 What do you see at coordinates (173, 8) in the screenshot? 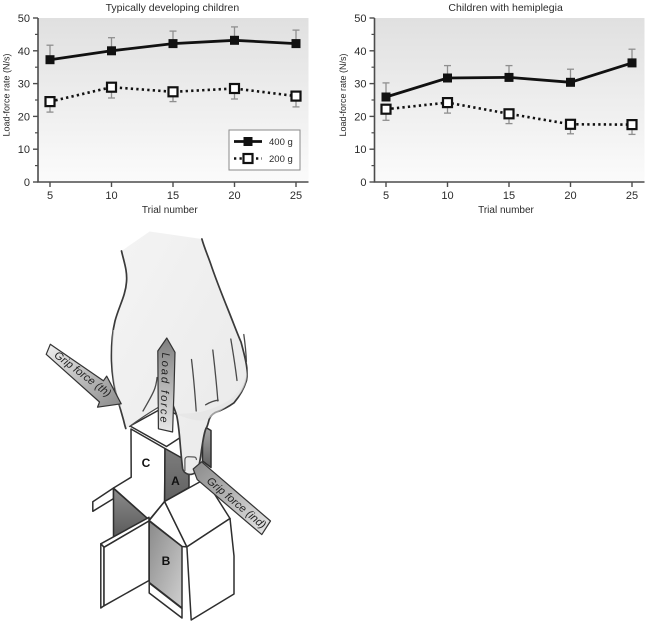
I see `svg-text: Typically developing children` at bounding box center [173, 8].